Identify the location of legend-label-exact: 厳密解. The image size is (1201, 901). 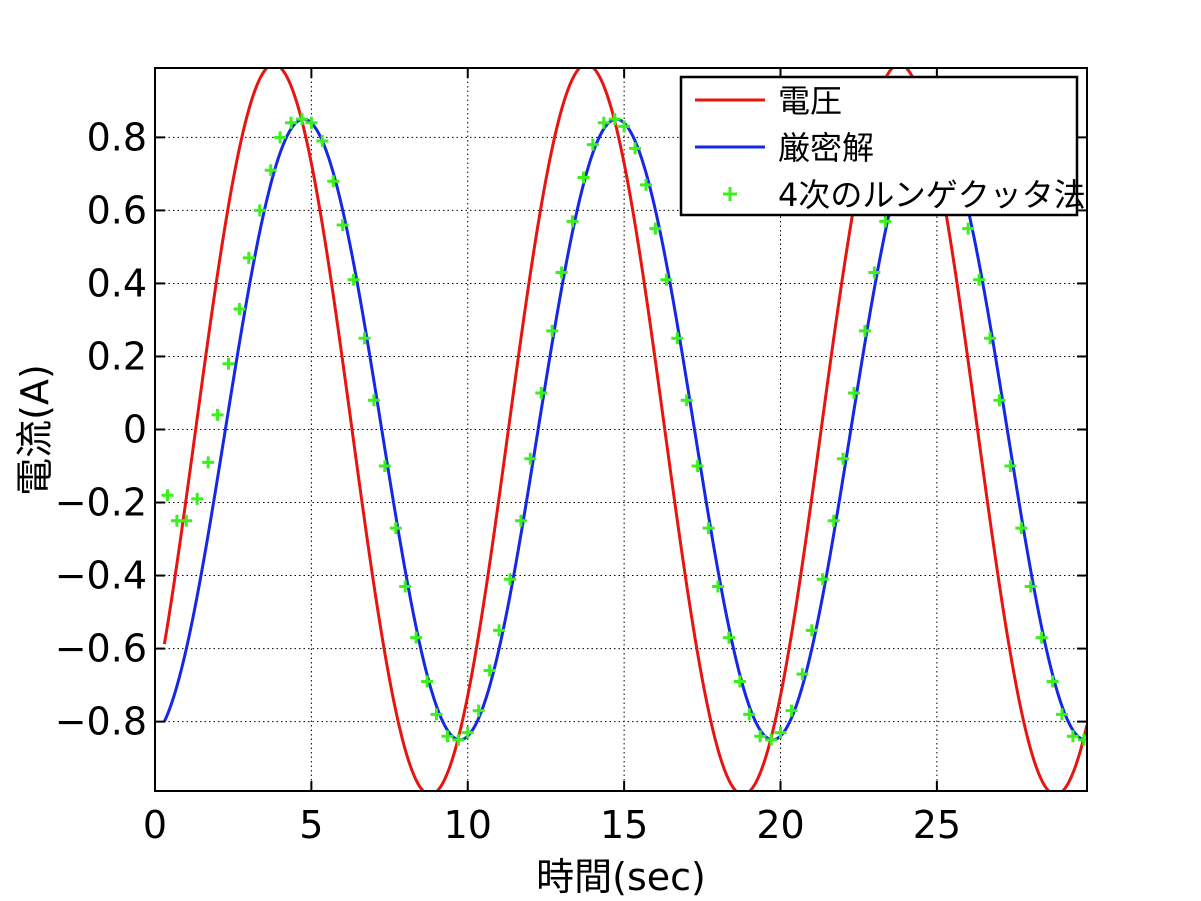
(826, 148).